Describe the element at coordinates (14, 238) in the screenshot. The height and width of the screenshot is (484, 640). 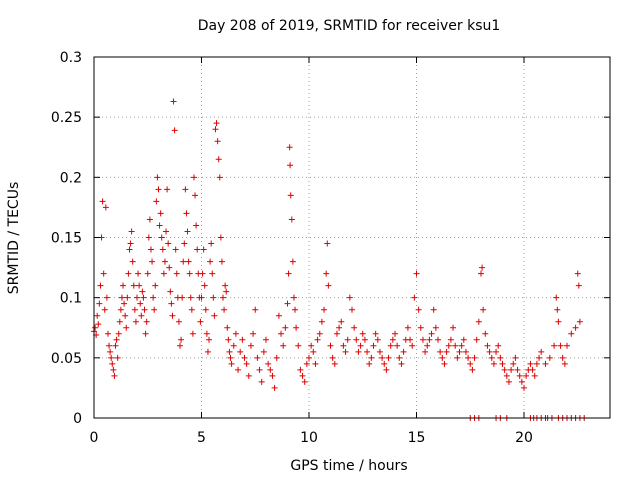
I see `y-axis-label: SRMTID / TECUs` at that location.